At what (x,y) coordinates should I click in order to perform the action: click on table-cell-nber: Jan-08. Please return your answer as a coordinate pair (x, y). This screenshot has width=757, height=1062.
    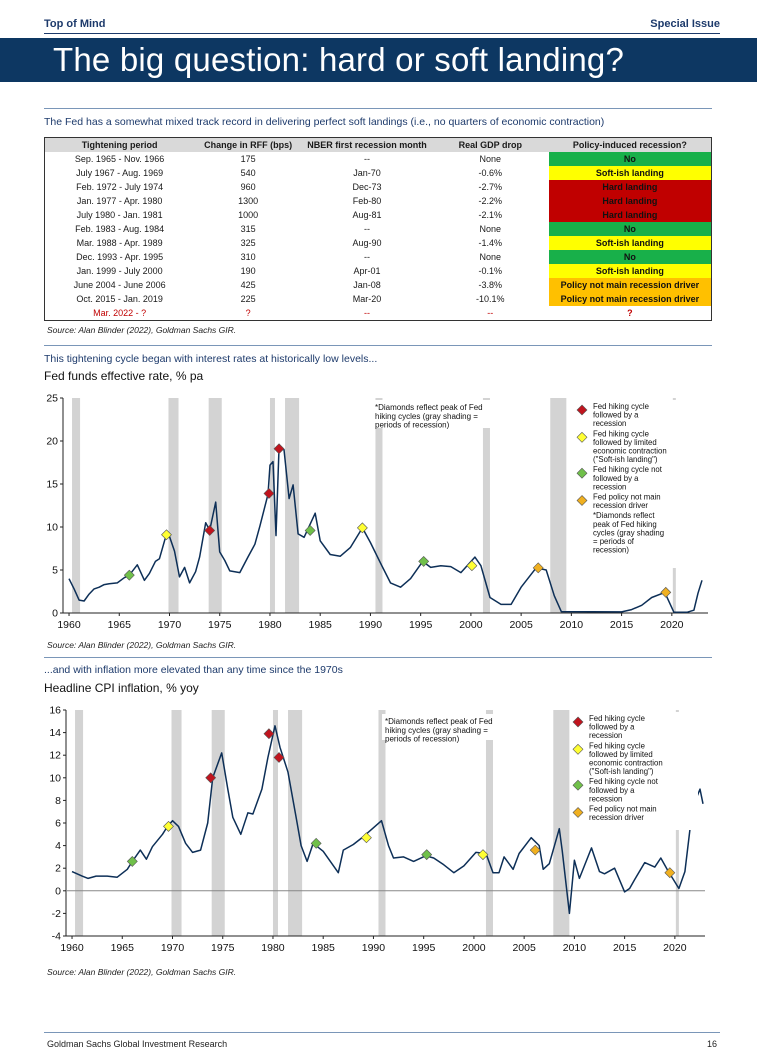
    Looking at the image, I should click on (367, 284).